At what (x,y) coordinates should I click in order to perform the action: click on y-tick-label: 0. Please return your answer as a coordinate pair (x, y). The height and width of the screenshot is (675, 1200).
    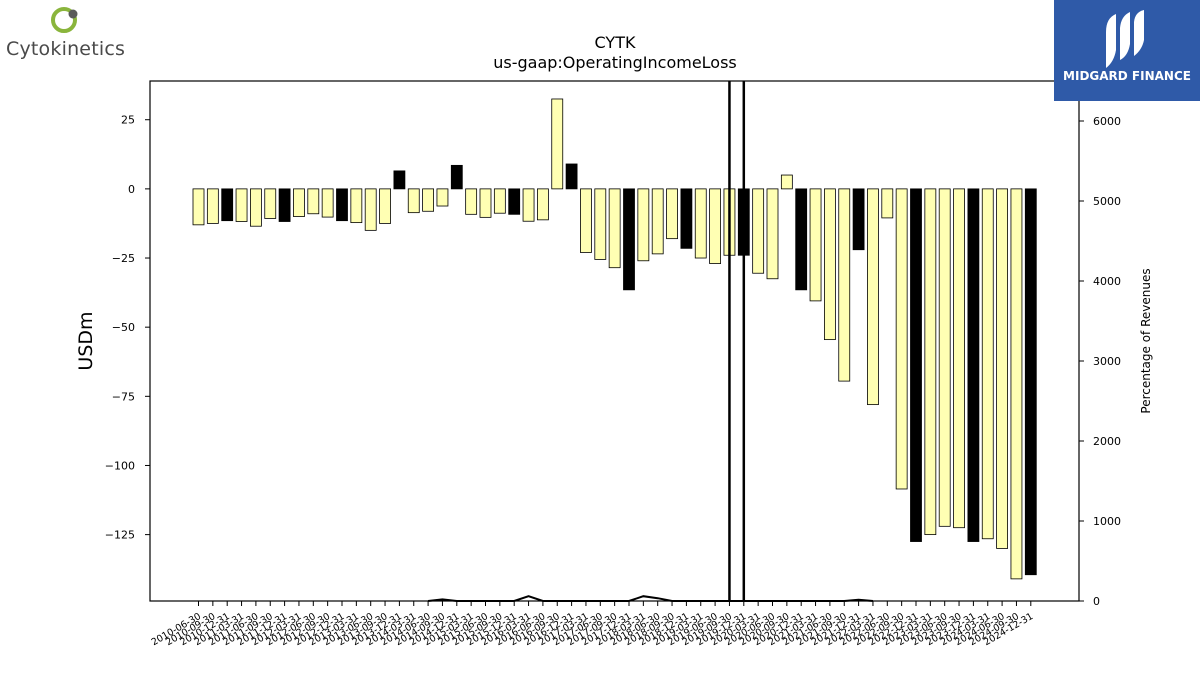
    Looking at the image, I should click on (131, 189).